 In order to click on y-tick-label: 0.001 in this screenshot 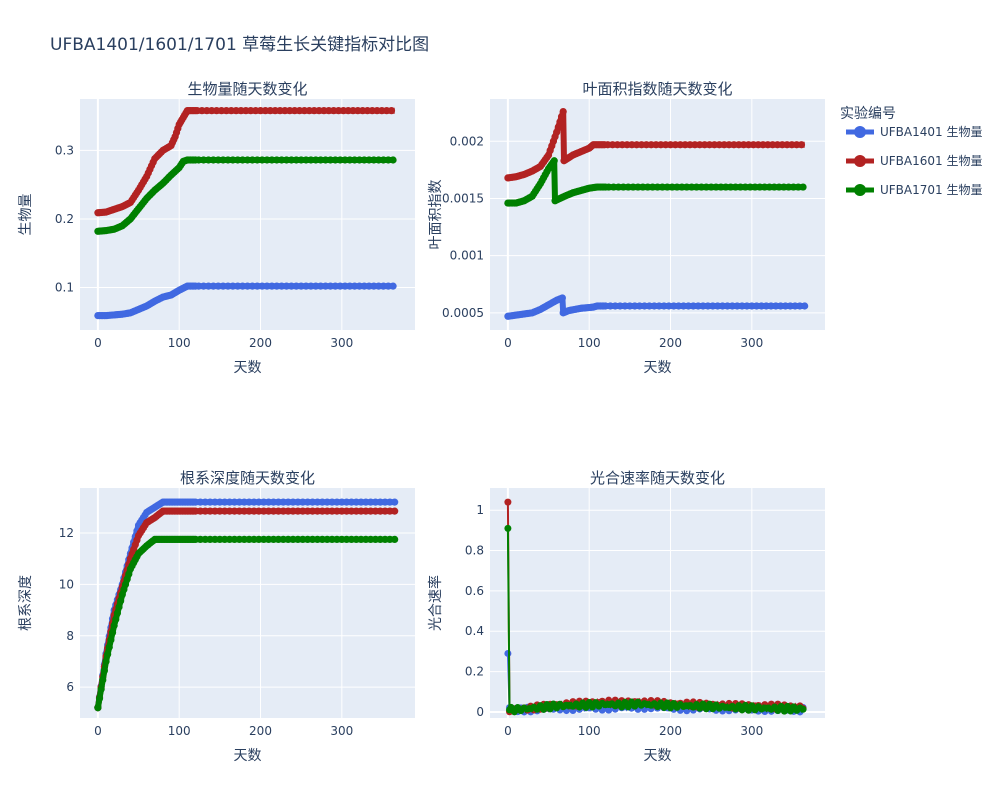, I will do `click(467, 256)`.